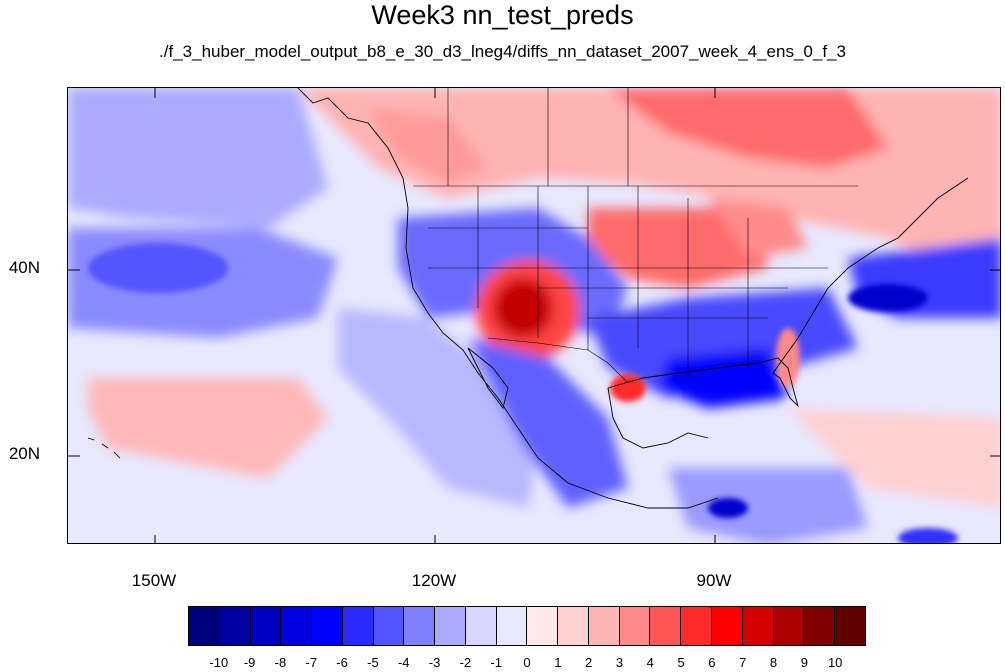 The width and height of the screenshot is (1005, 672). What do you see at coordinates (658, 418) in the screenshot?
I see `mexico-gulf-coast` at bounding box center [658, 418].